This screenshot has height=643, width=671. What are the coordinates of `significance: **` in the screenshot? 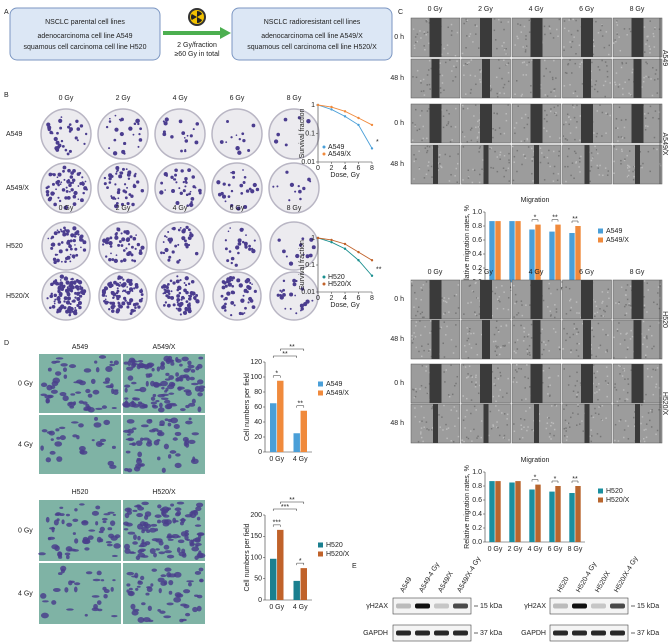 It's located at (285, 354).